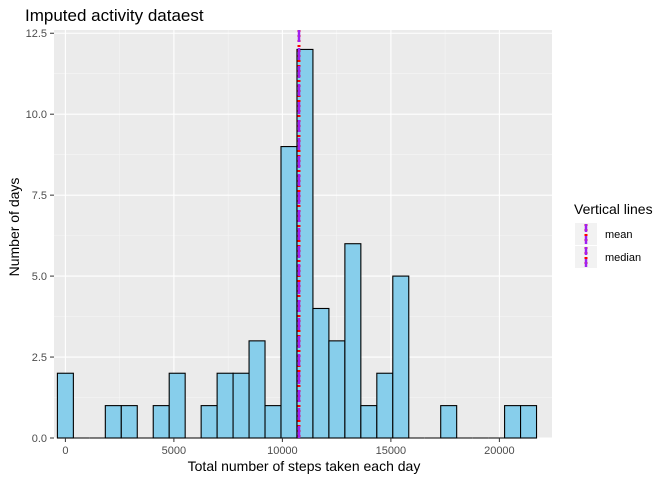  What do you see at coordinates (174, 451) in the screenshot?
I see `x-tick-label: 5000` at bounding box center [174, 451].